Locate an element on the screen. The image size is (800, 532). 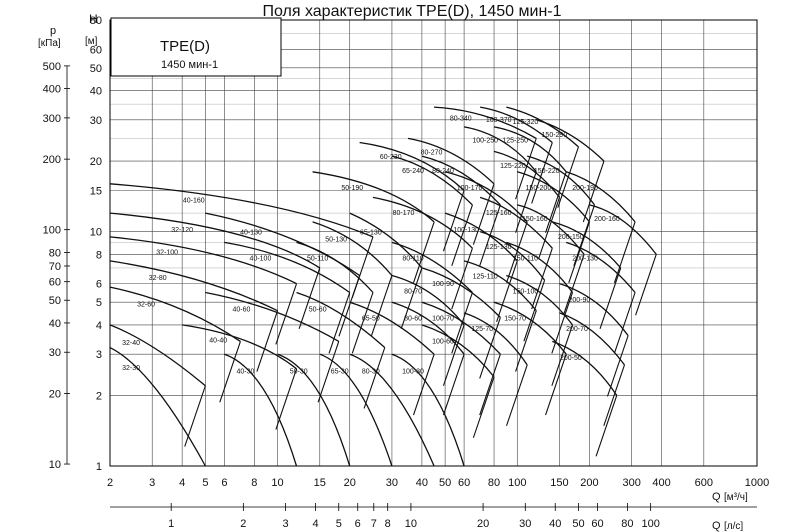
x-tick-label-ls: 60 is located at coordinates (597, 524).